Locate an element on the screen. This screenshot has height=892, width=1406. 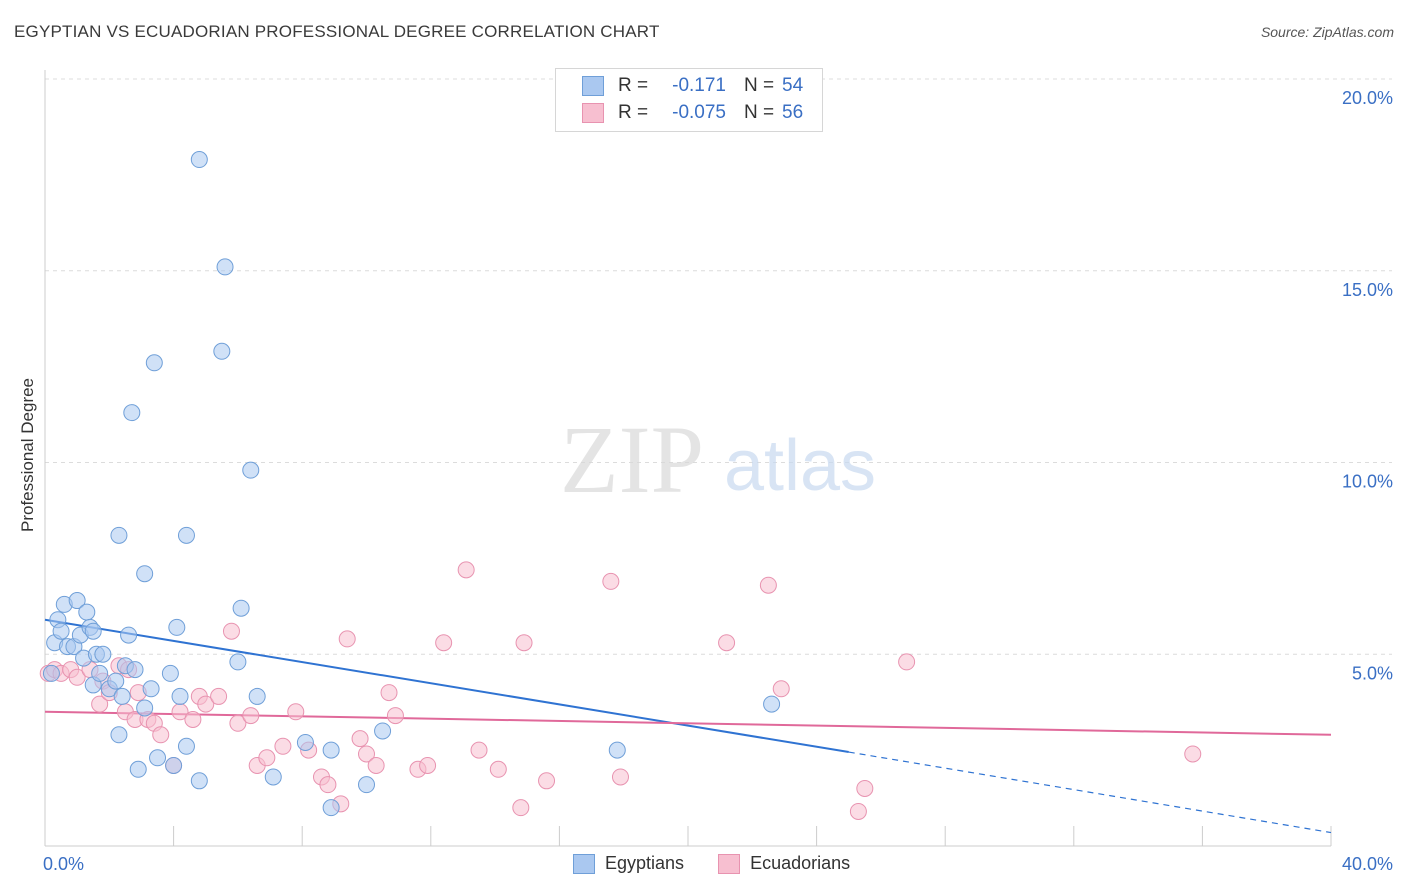
legend-r-value: -0.171 is located at coordinates (699, 85).